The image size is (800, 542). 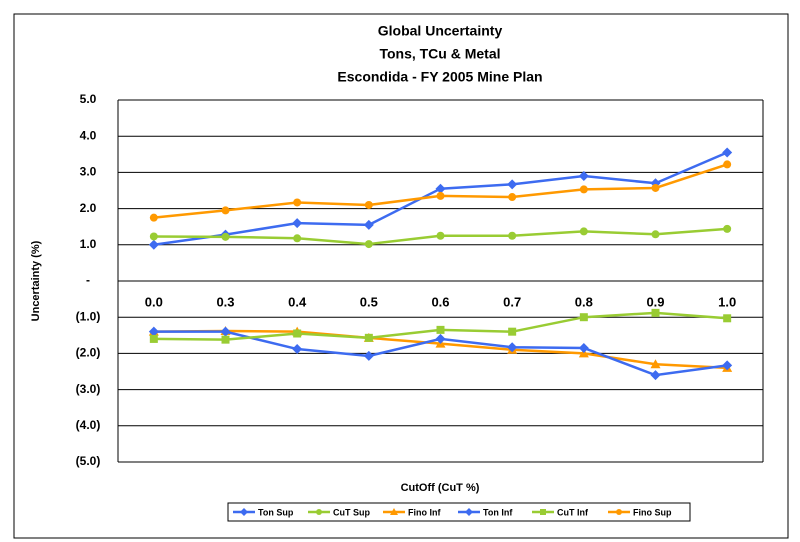 What do you see at coordinates (88, 135) in the screenshot?
I see `y-tick-label: 4.0` at bounding box center [88, 135].